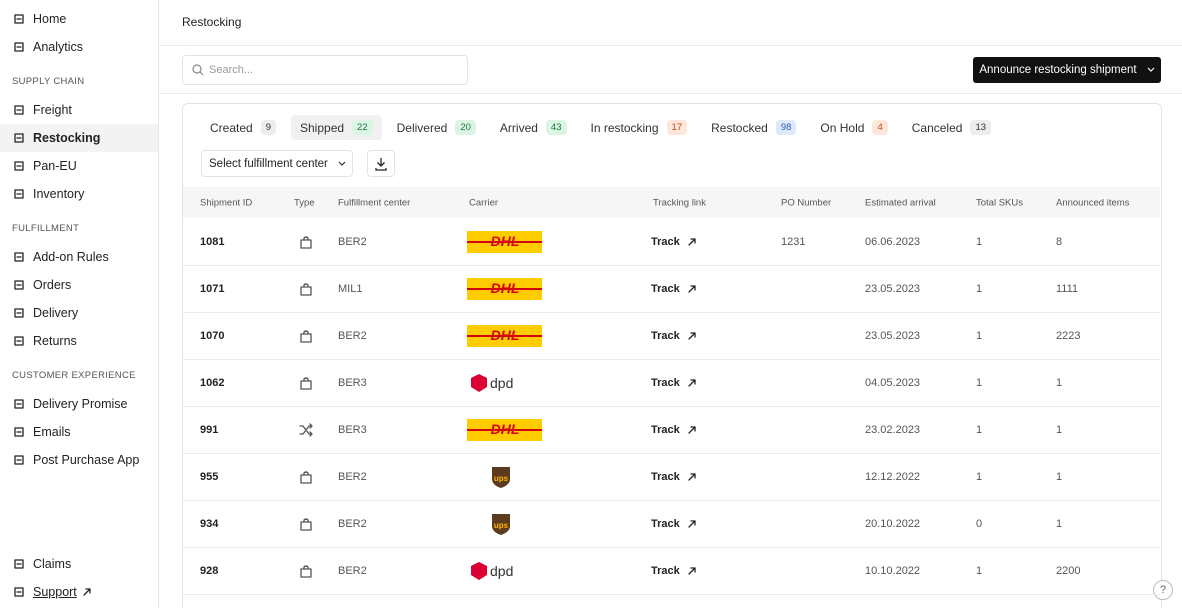 This screenshot has height=608, width=1182. I want to click on nav-item: Freight, so click(79, 110).